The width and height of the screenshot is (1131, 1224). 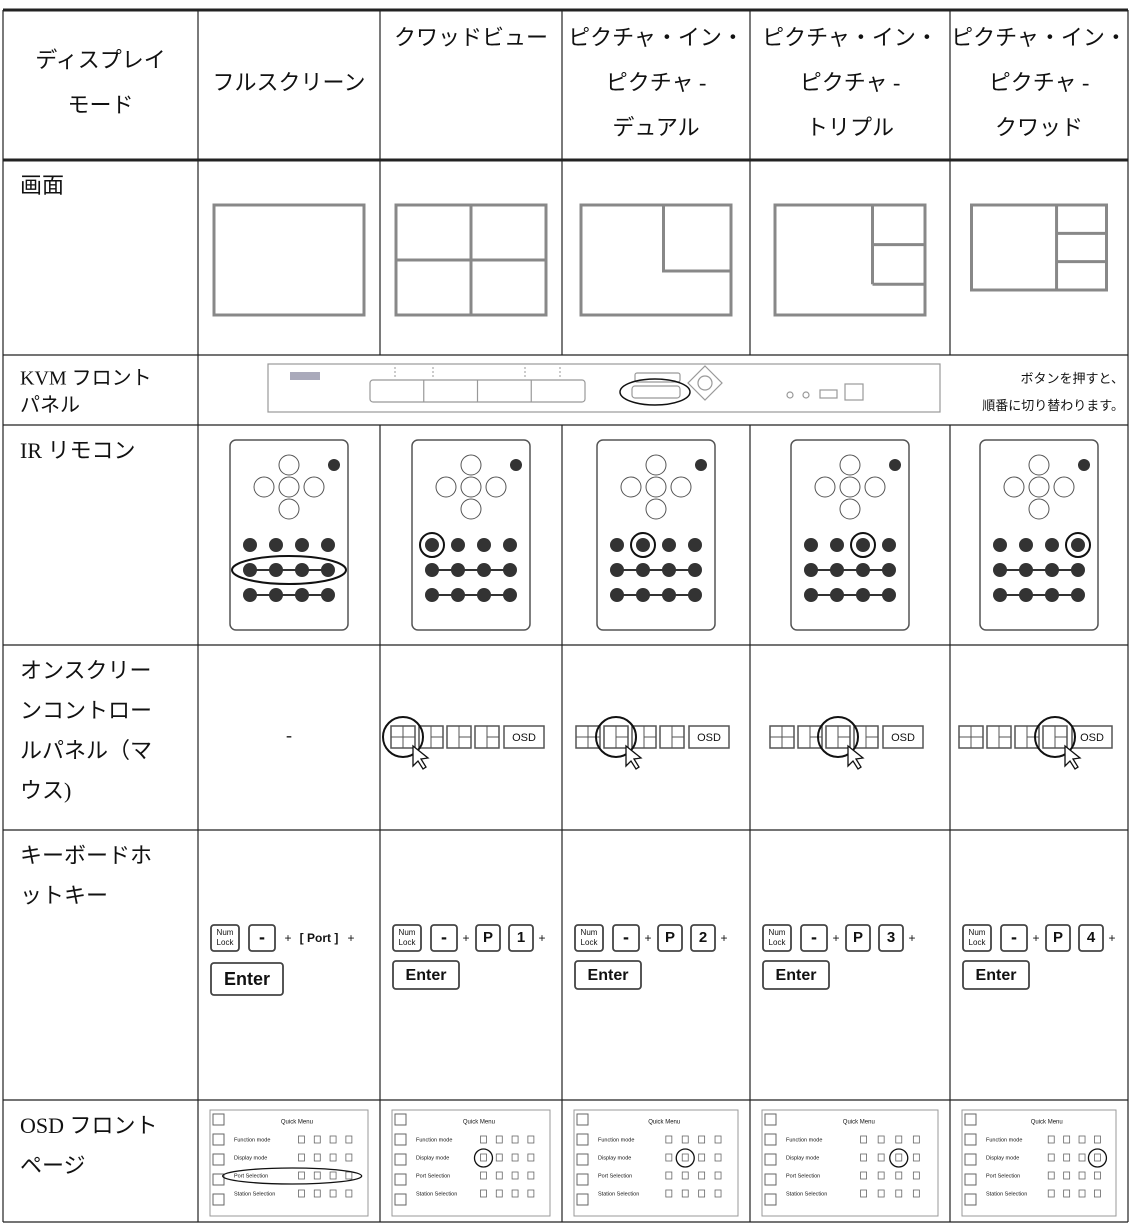 I want to click on key-label: [ Port ], so click(x=319, y=938).